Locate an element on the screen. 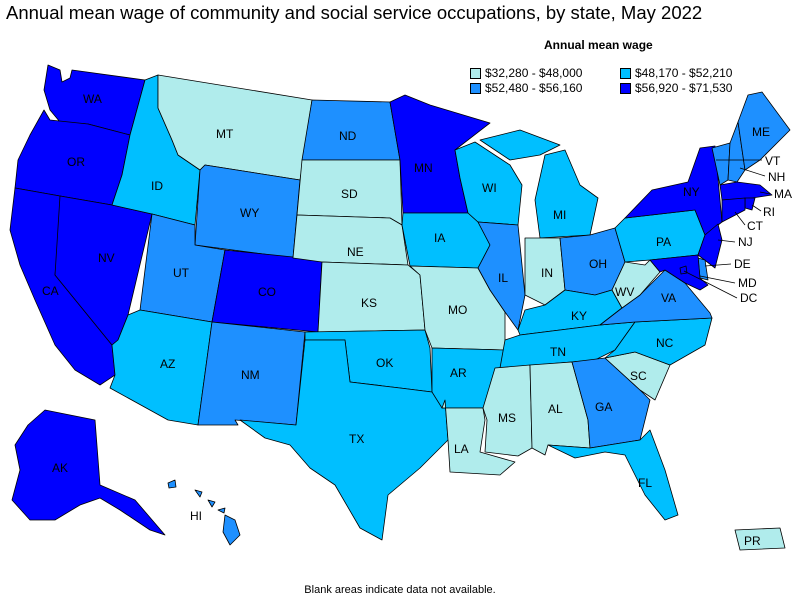 Image resolution: width=800 pixels, height=600 pixels. state-WY is located at coordinates (247, 211).